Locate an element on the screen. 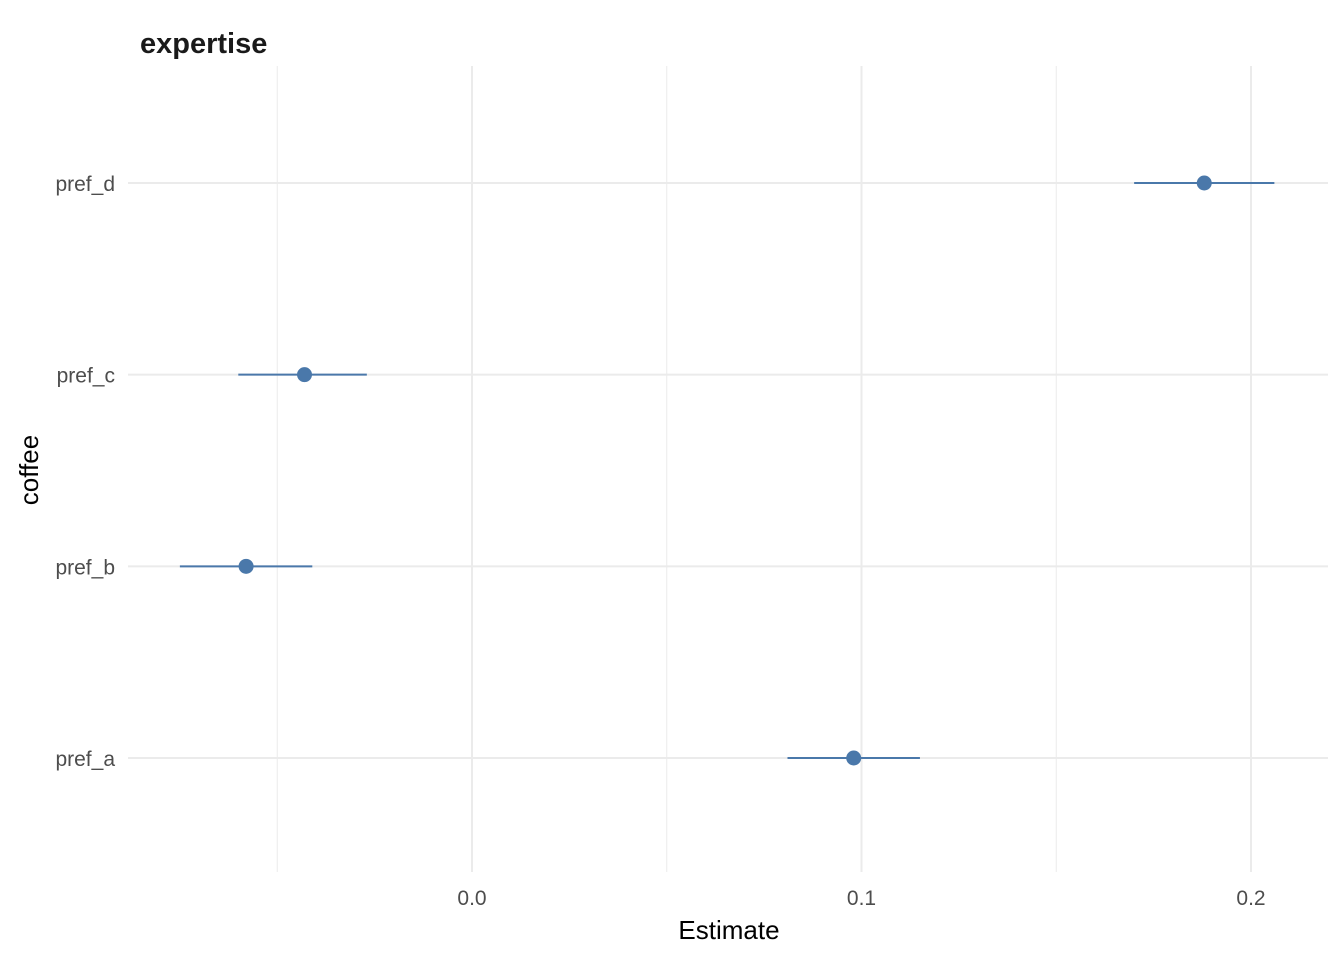  point-pref_d is located at coordinates (1204, 183).